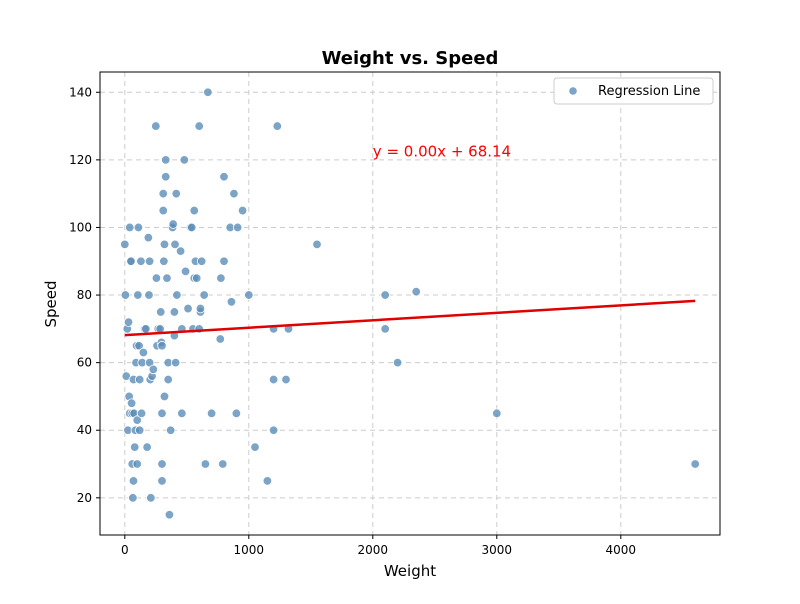 The height and width of the screenshot is (604, 800). Describe the element at coordinates (497, 550) in the screenshot. I see `x-tick-label: 3000` at that location.